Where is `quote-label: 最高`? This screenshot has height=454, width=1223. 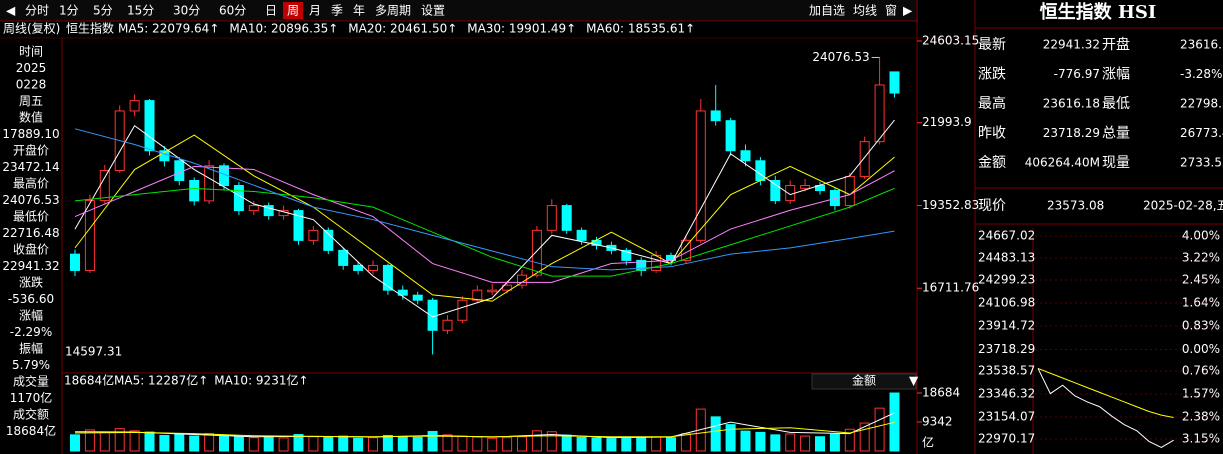 quote-label: 最高 is located at coordinates (992, 103).